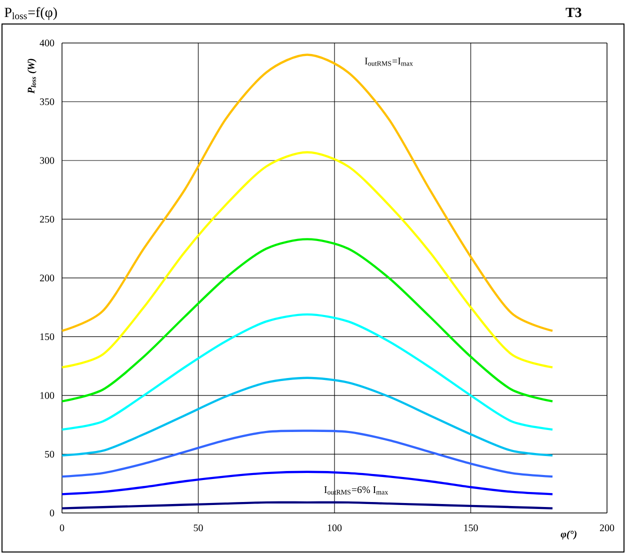  Describe the element at coordinates (607, 528) in the screenshot. I see `x-tick-label: 200` at that location.